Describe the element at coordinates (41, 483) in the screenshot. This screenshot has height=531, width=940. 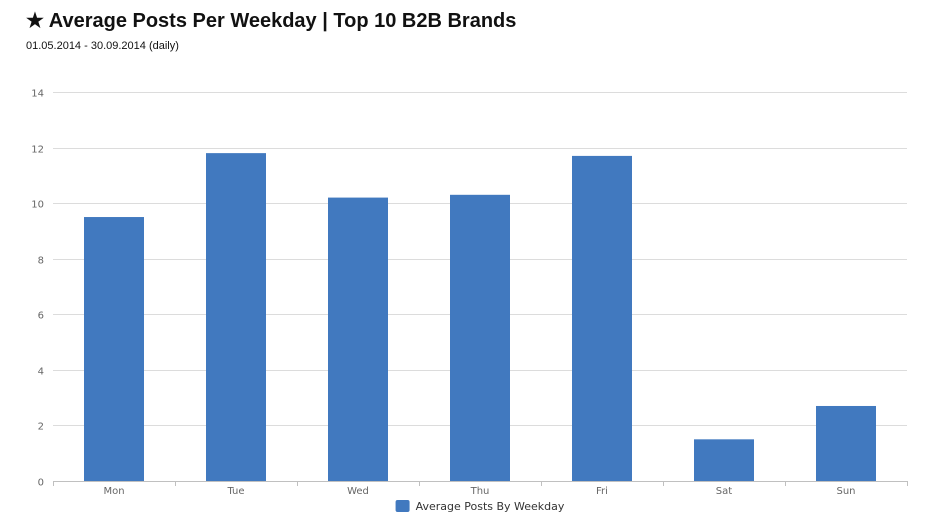
I see `y-tick-label: 0` at that location.